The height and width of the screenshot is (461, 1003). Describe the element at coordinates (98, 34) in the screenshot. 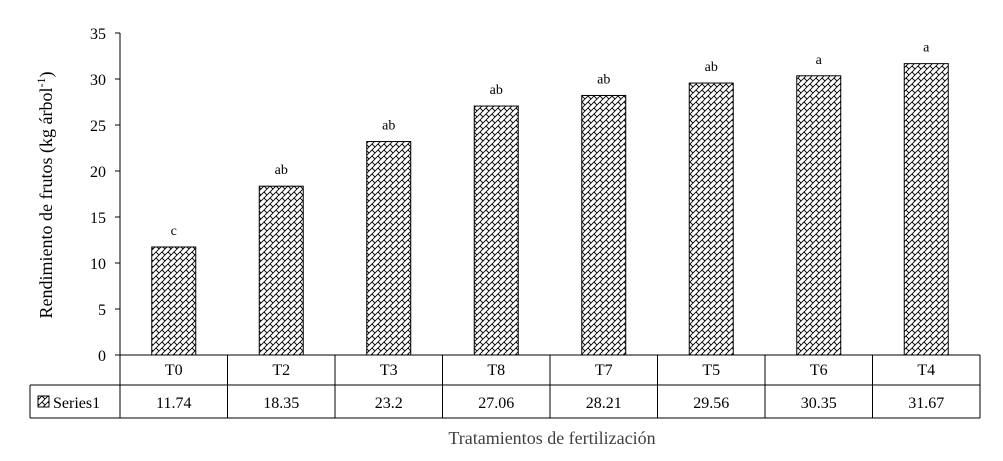

I see `y-tick-label: 35` at that location.